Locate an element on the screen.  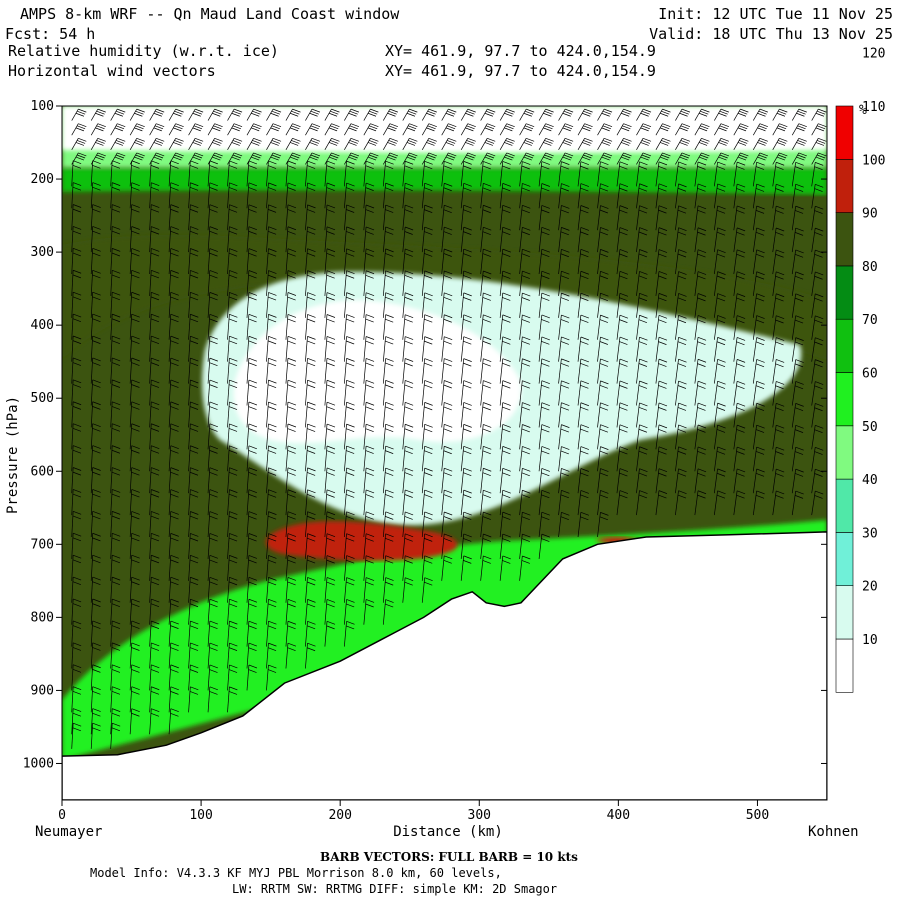
y-tick-label: 400 is located at coordinates (42, 325).